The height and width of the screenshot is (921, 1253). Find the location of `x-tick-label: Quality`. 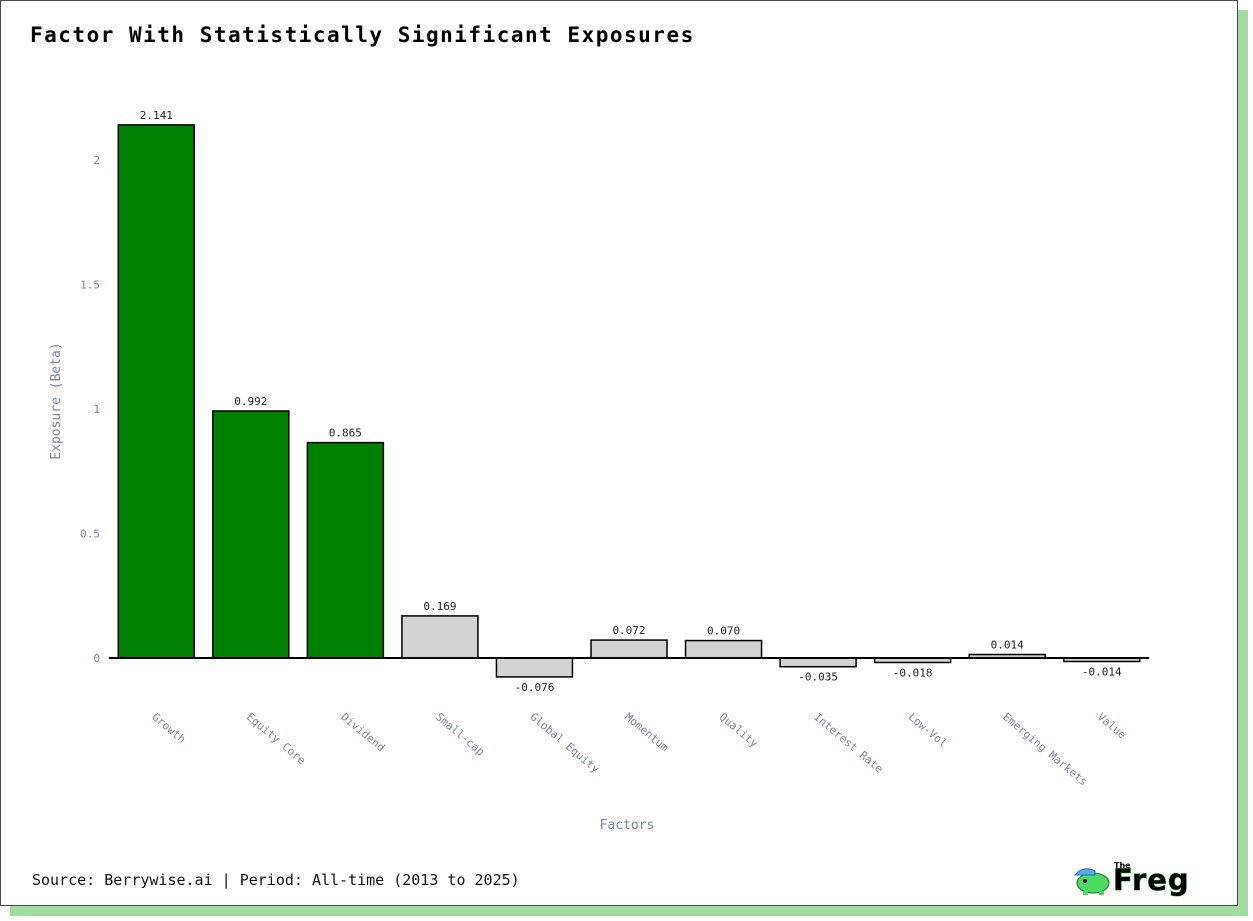

x-tick-label: Quality is located at coordinates (739, 730).